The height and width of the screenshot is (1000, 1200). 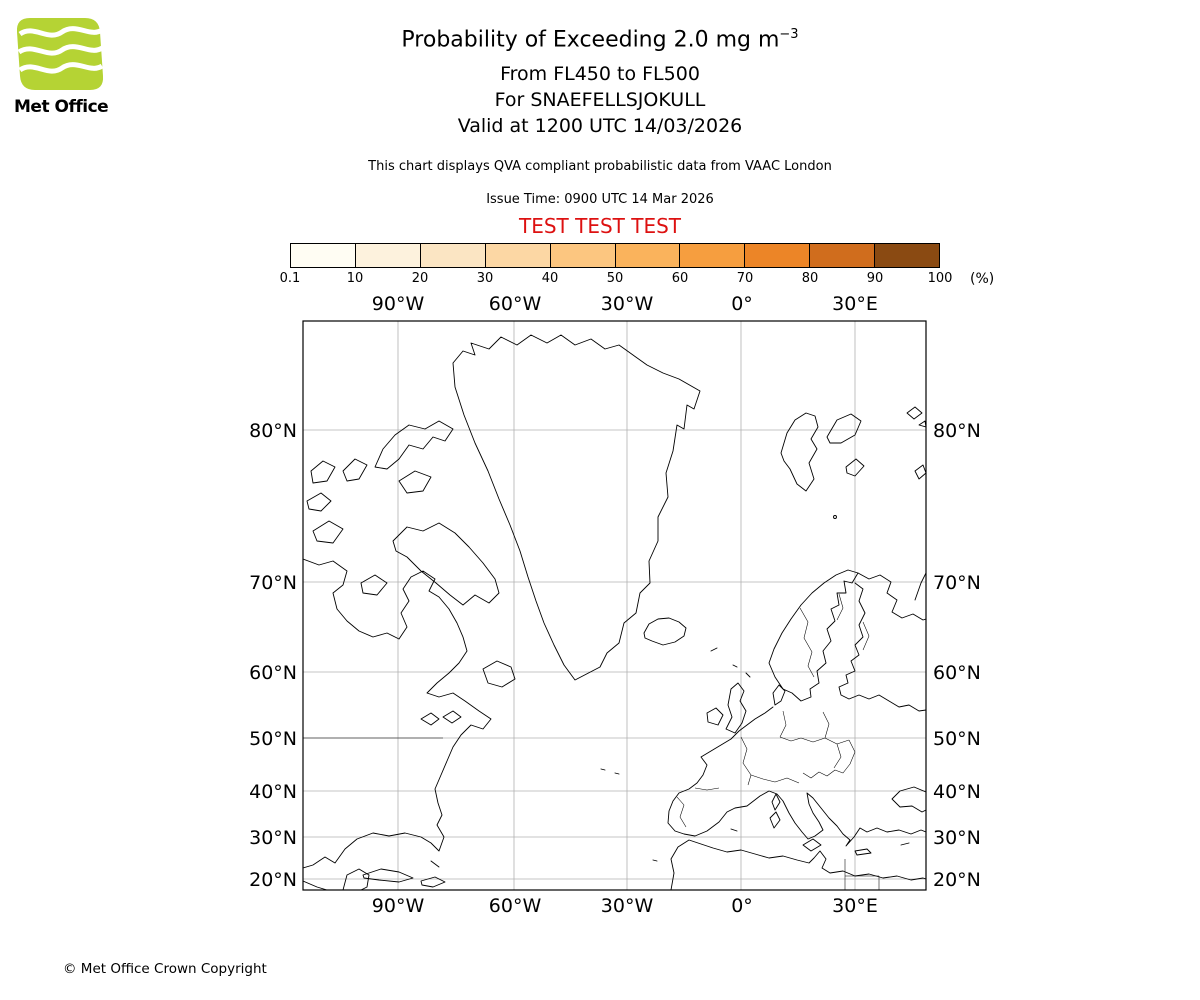 What do you see at coordinates (855, 906) in the screenshot?
I see `x-axis-label-bottom: 30°E` at bounding box center [855, 906].